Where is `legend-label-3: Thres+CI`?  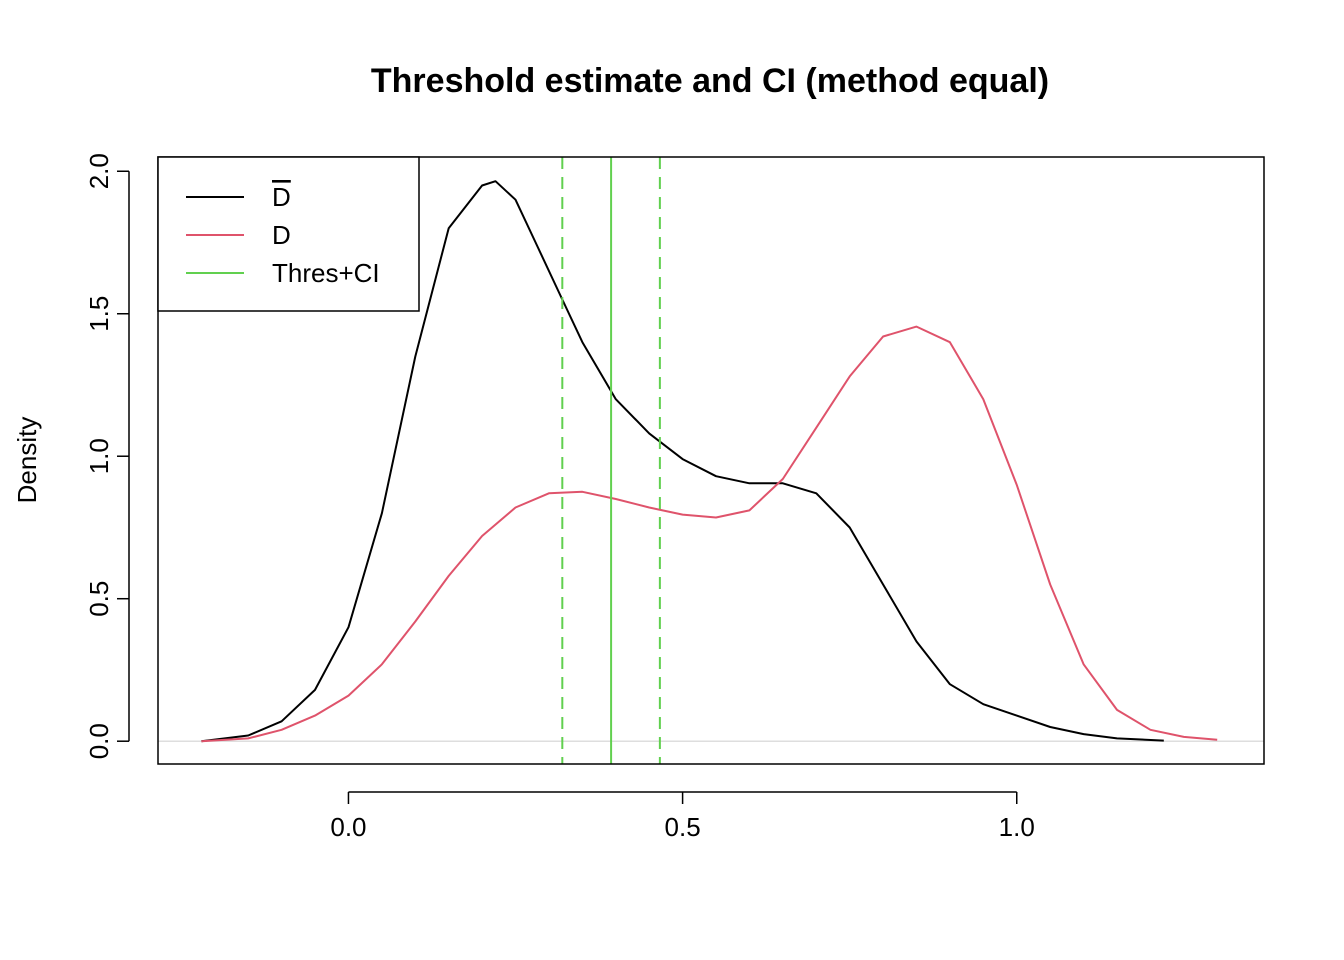 legend-label-3: Thres+CI is located at coordinates (326, 273).